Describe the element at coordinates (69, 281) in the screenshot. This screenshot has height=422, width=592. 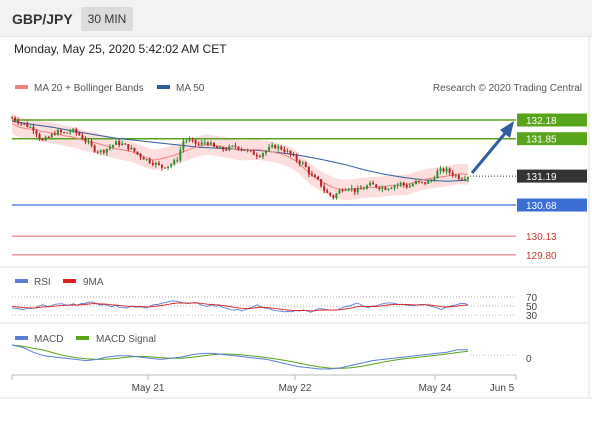
I see `rsi-ma-legend-swatch` at that location.